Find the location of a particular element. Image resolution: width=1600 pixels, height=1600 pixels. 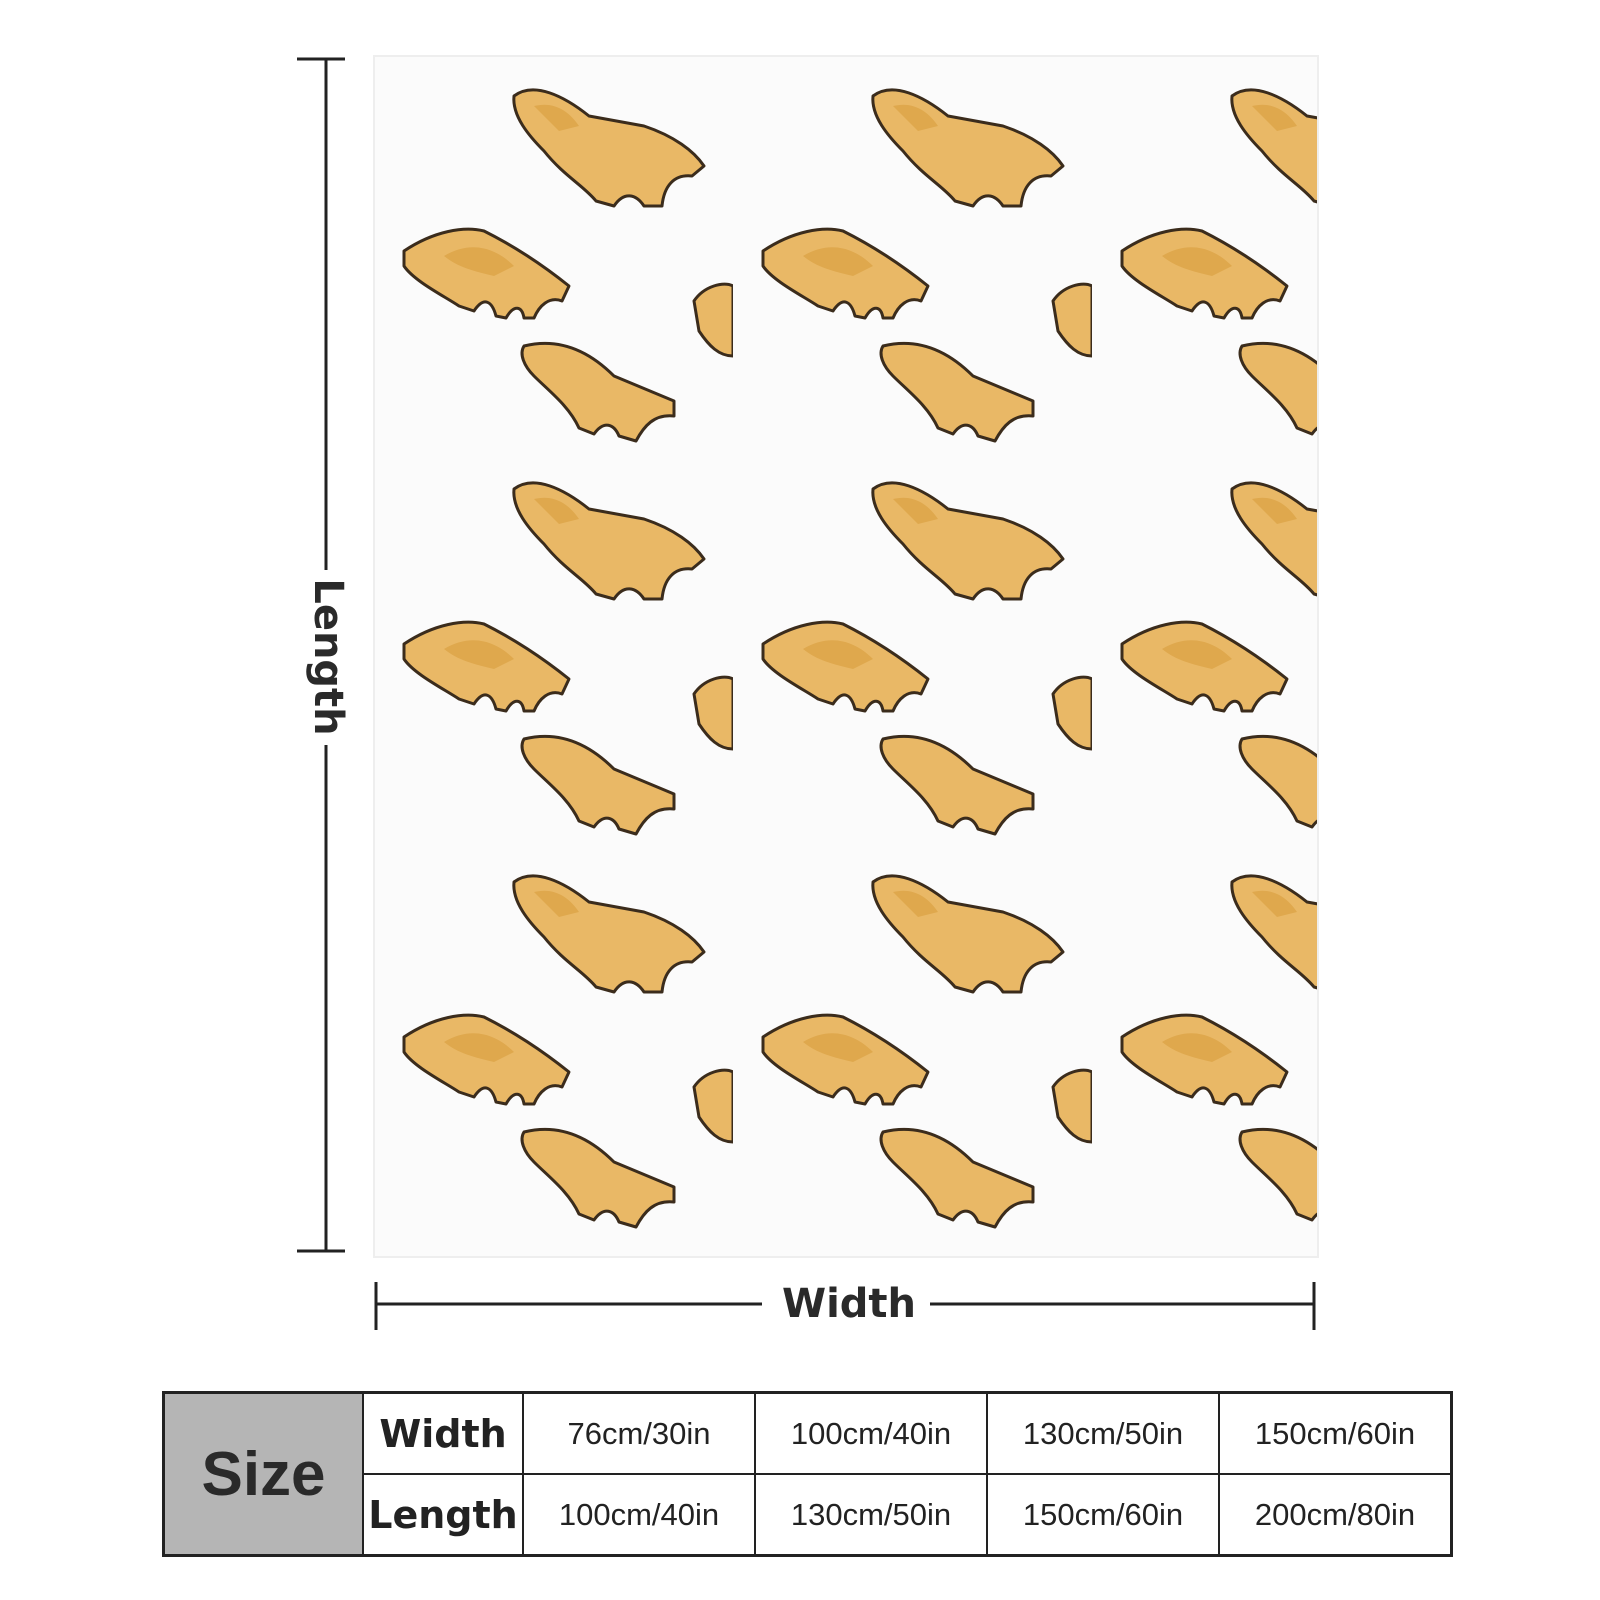

row-label: Width is located at coordinates (443, 1433).